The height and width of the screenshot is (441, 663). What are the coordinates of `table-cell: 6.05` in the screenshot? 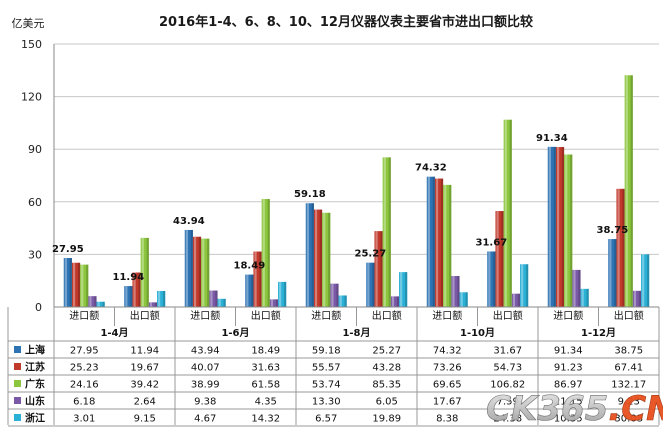 It's located at (387, 402).